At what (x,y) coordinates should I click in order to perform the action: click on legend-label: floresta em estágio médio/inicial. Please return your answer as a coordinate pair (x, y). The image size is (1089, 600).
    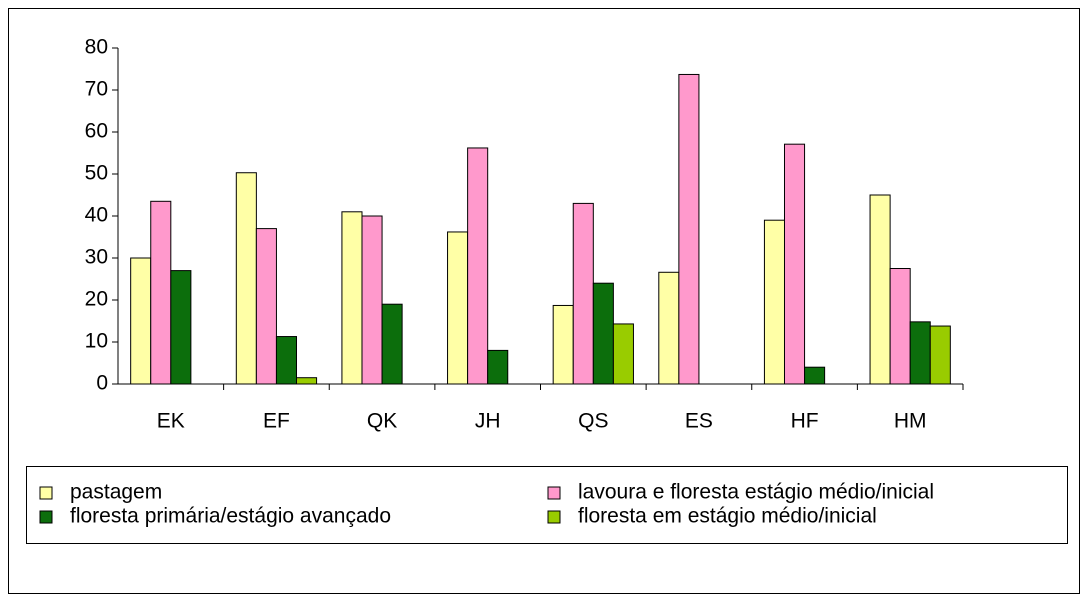
    Looking at the image, I should click on (727, 516).